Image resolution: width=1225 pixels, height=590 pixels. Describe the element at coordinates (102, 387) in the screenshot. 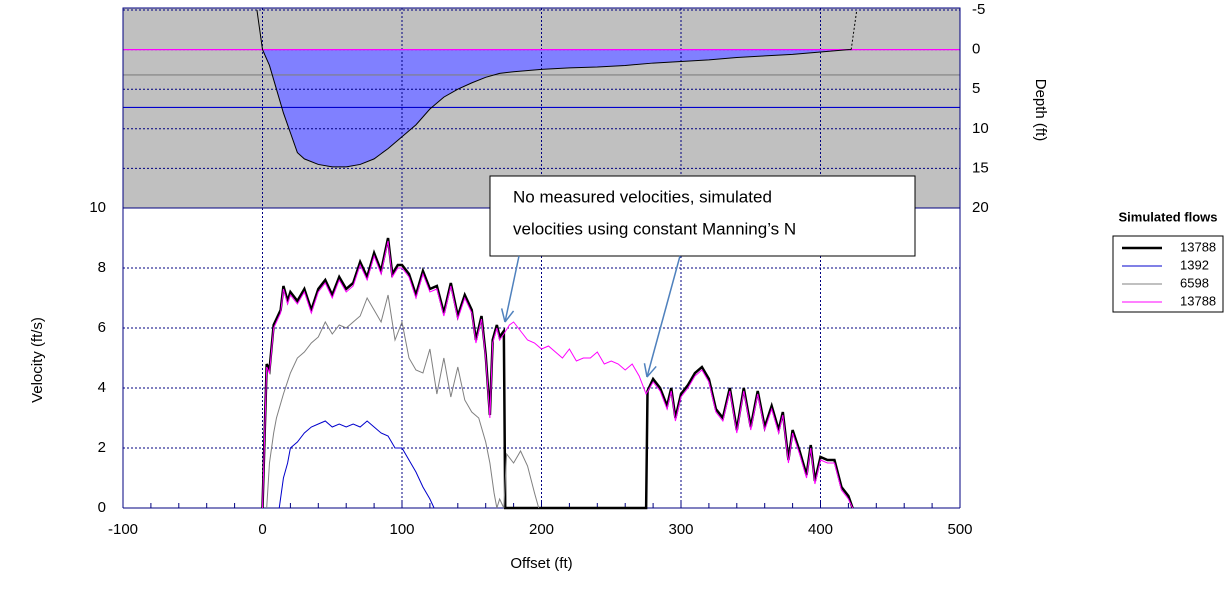

I see `y-tick-label: 4` at that location.